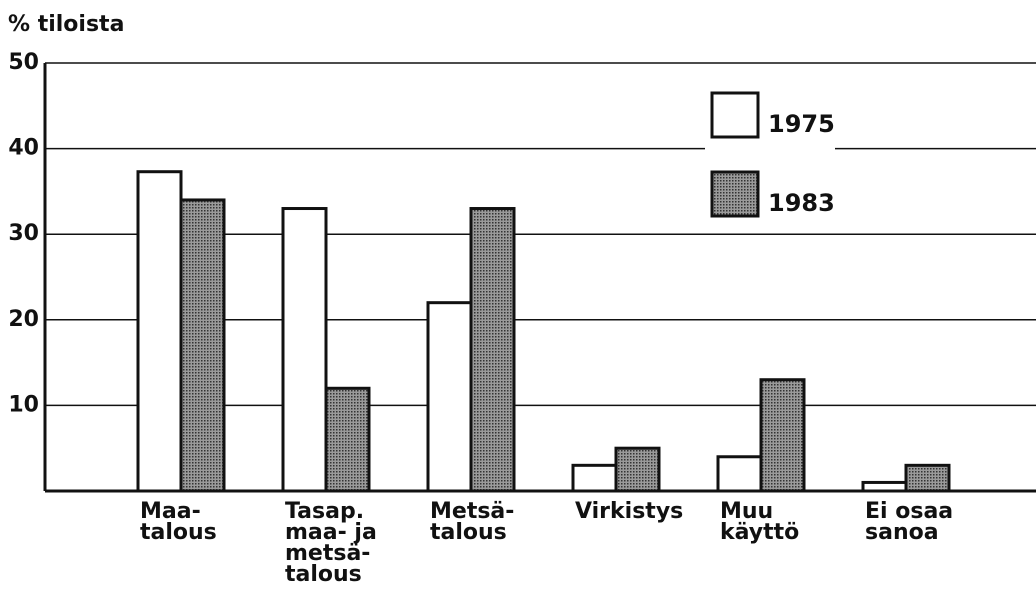 The width and height of the screenshot is (1036, 595). I want to click on x-tick-label: Maa-talous, so click(178, 522).